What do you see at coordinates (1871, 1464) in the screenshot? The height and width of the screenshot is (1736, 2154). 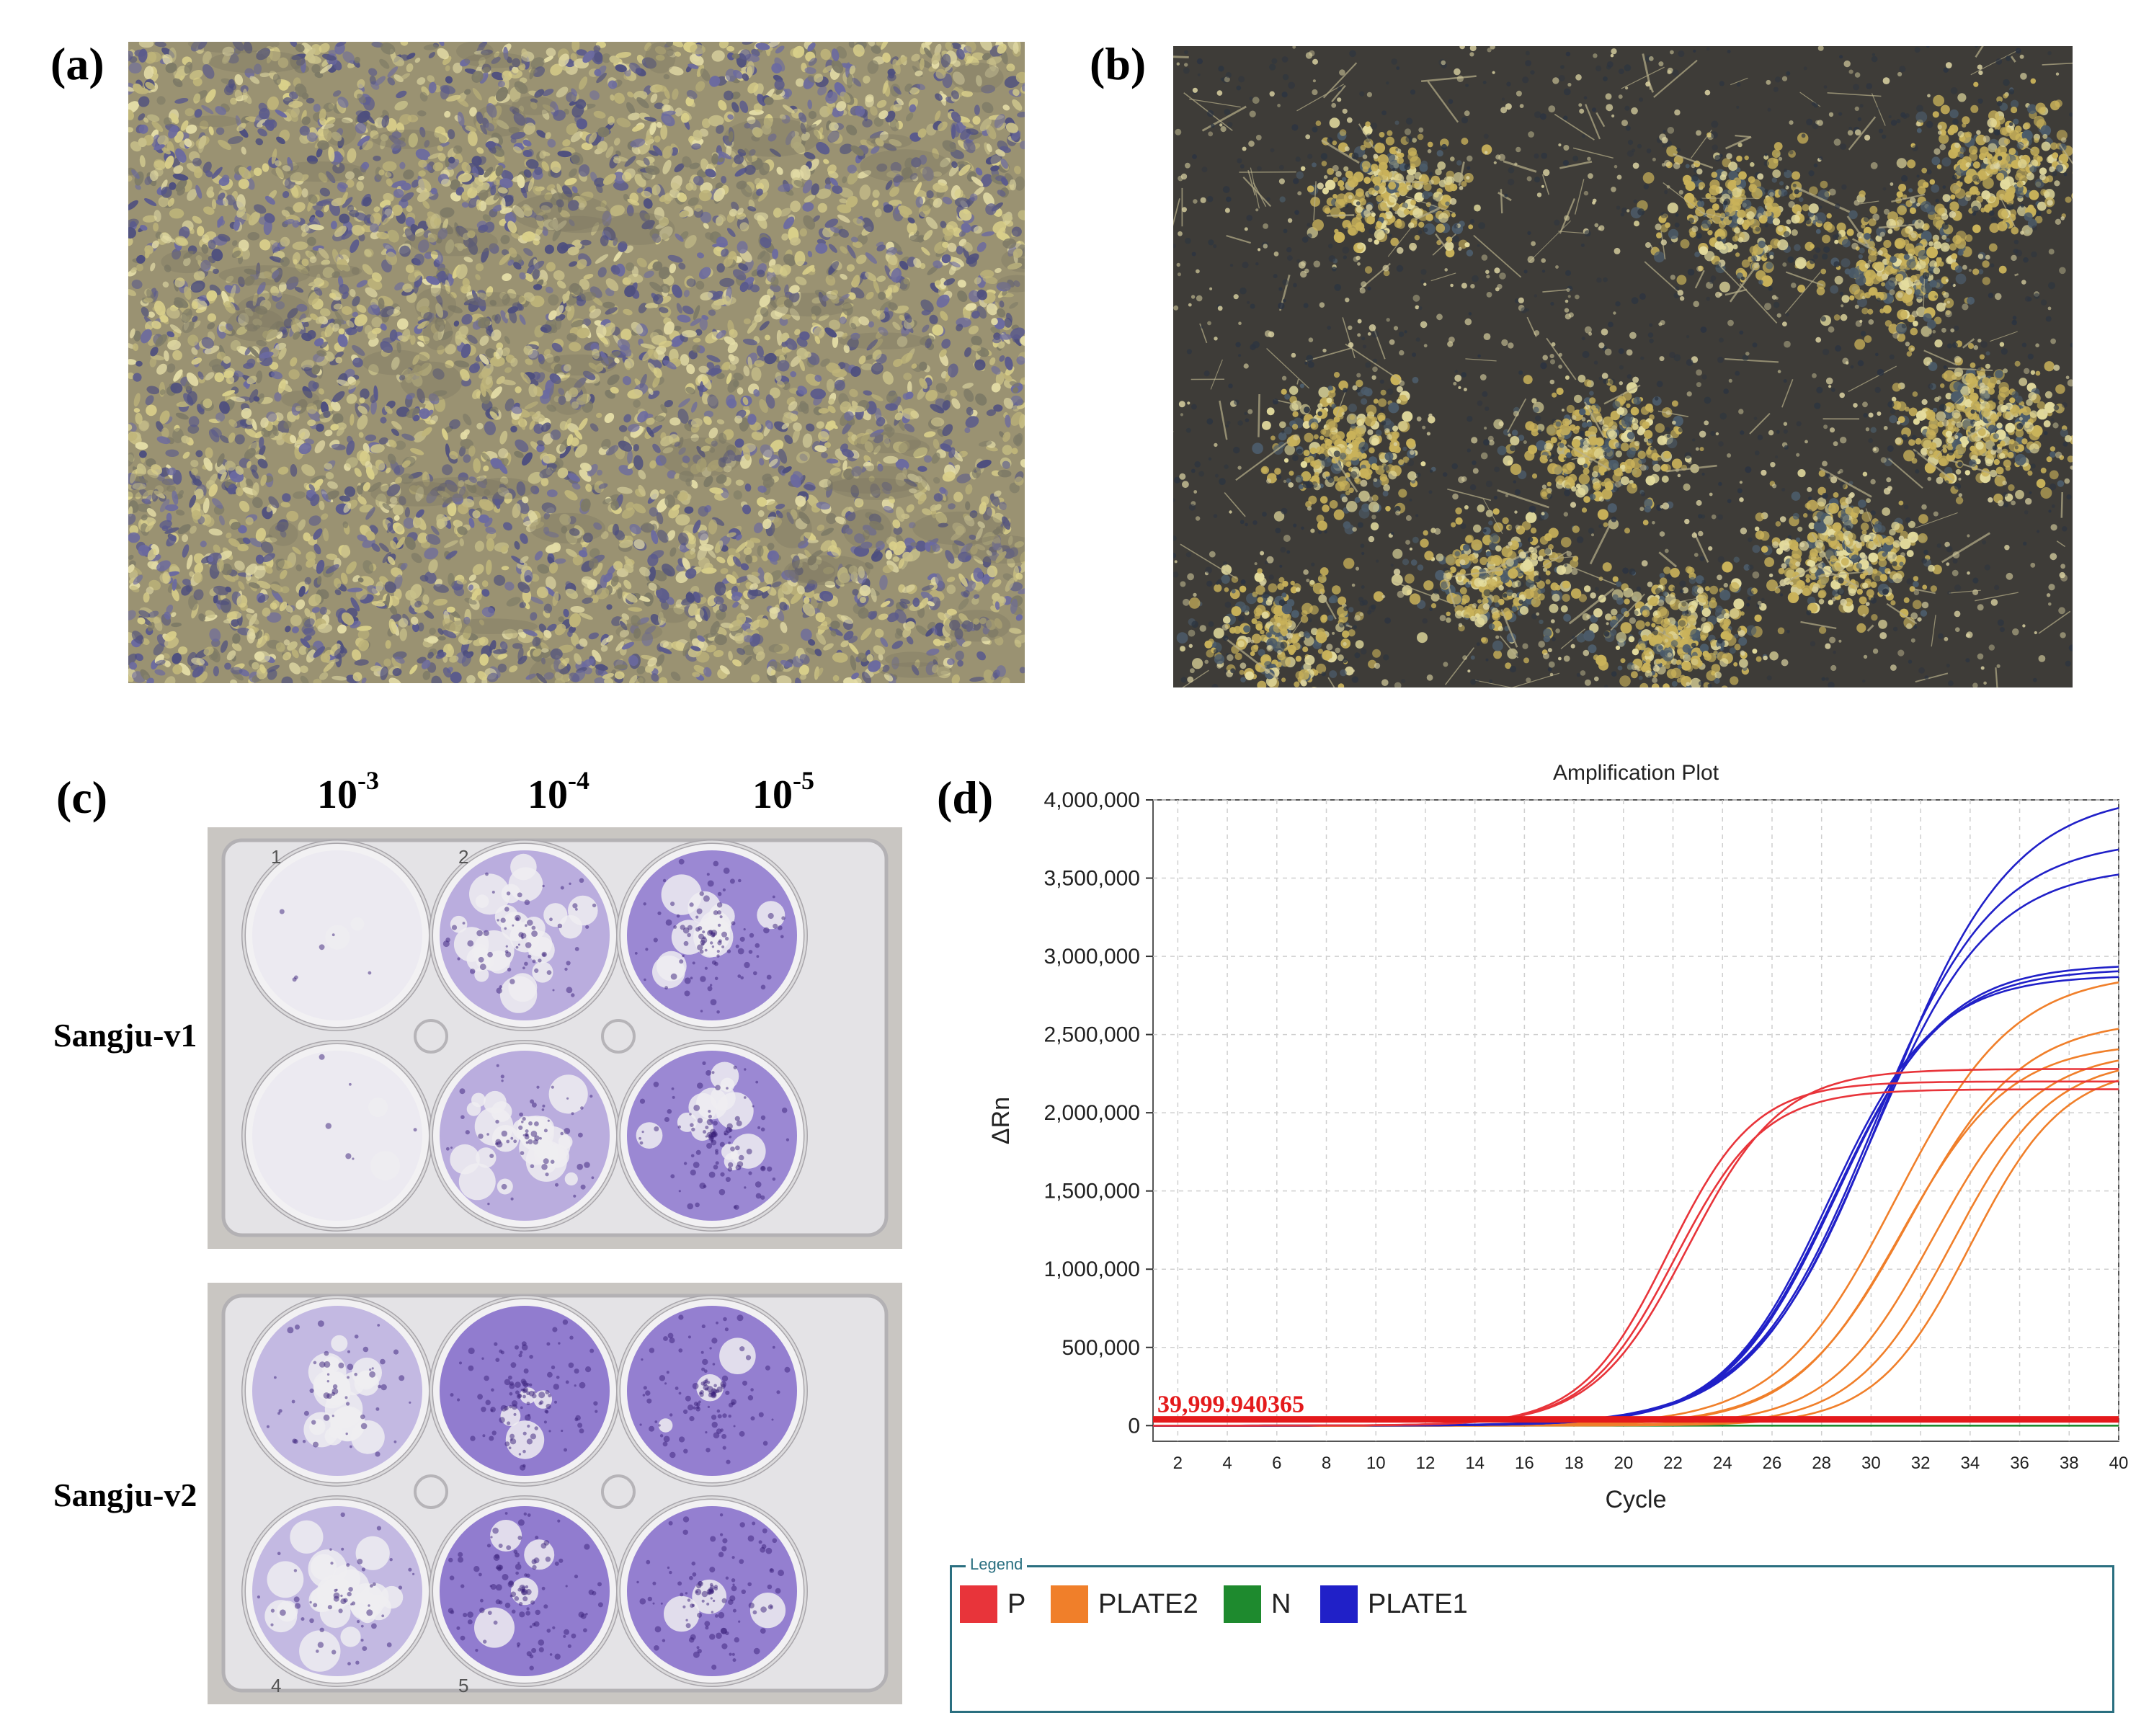 I see `x-tick-label: 30` at bounding box center [1871, 1464].